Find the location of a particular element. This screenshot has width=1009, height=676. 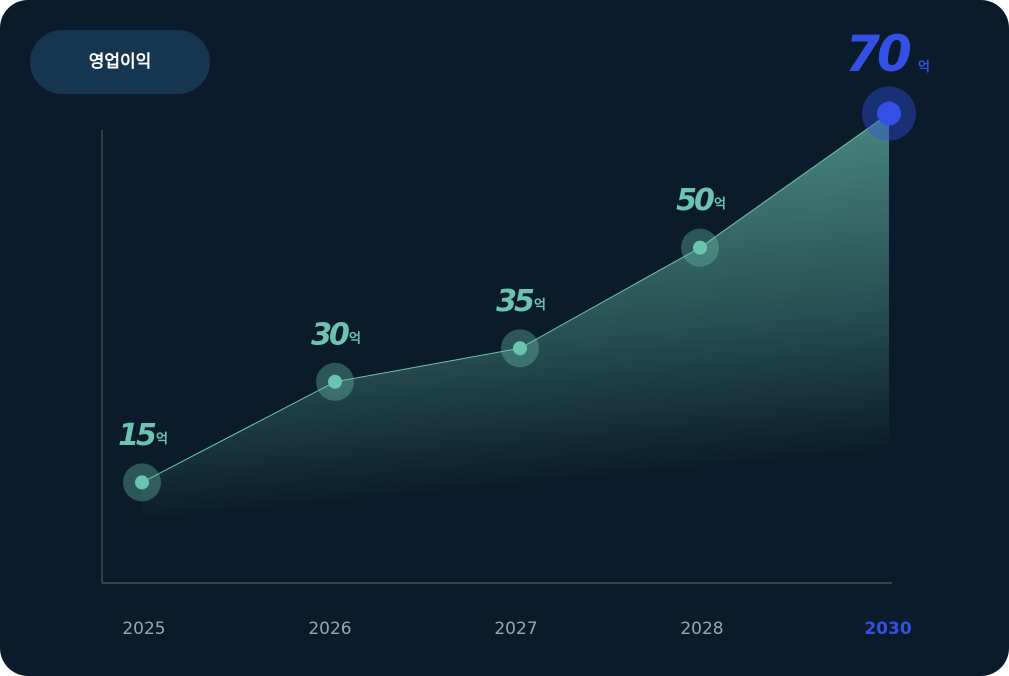

title-pill is located at coordinates (120, 62).